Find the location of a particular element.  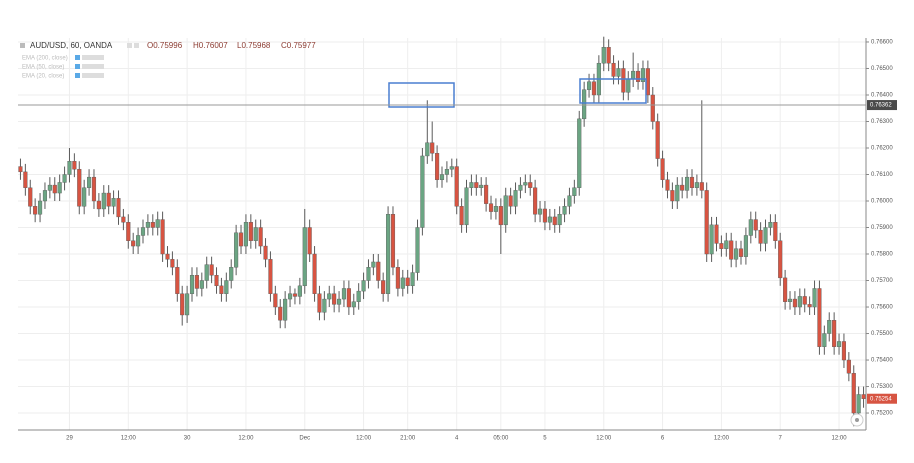

ohlc-label: C0.75977 is located at coordinates (298, 45).